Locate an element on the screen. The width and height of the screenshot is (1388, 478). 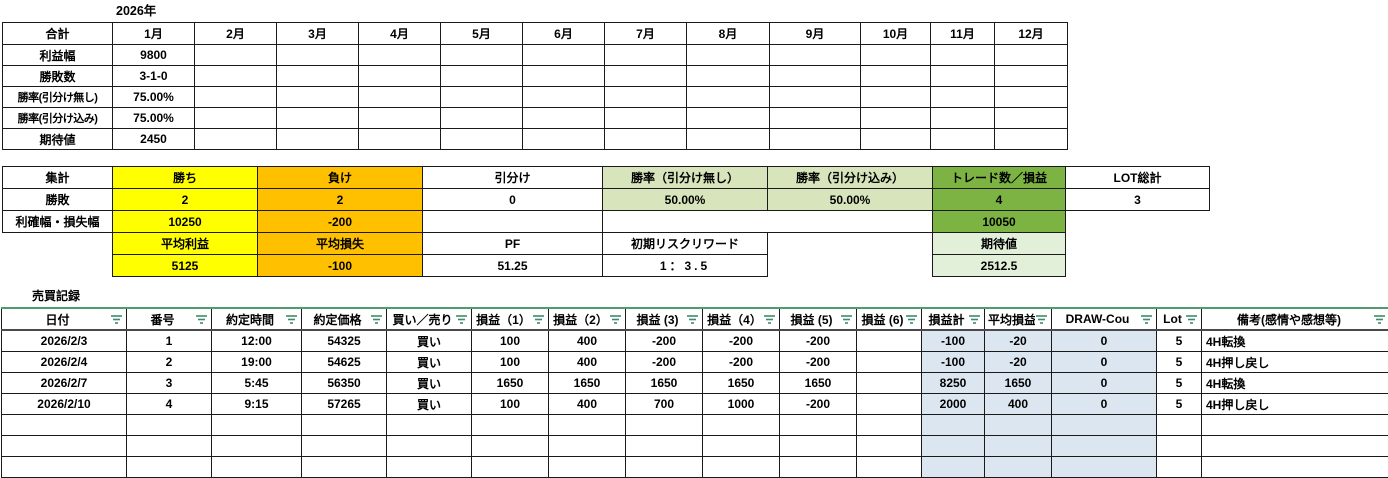
trade-cell-pl-total: 2000 is located at coordinates (953, 404).